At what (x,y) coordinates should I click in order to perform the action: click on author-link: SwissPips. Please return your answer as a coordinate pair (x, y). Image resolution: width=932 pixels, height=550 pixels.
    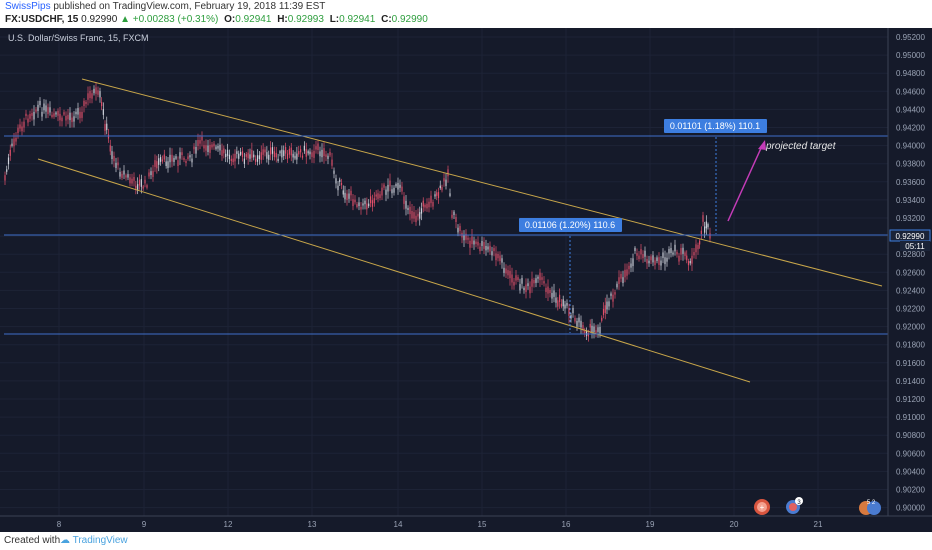
    Looking at the image, I should click on (28, 6).